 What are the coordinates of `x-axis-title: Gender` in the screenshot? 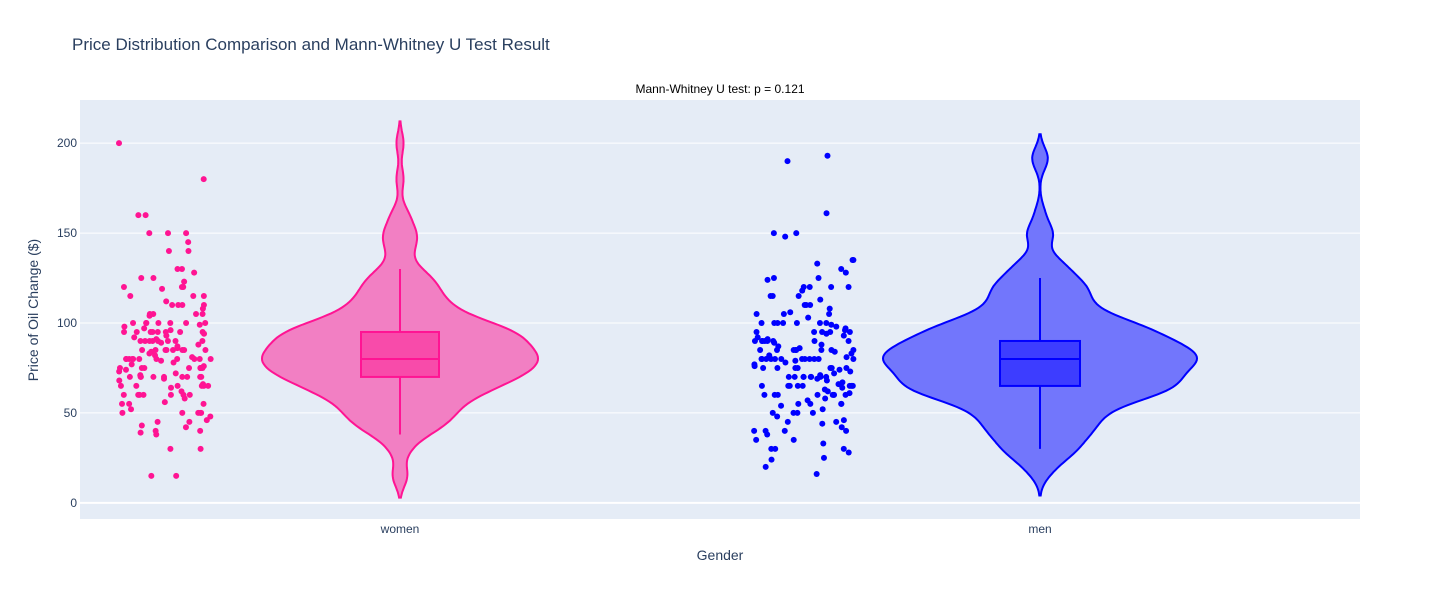 It's located at (720, 555).